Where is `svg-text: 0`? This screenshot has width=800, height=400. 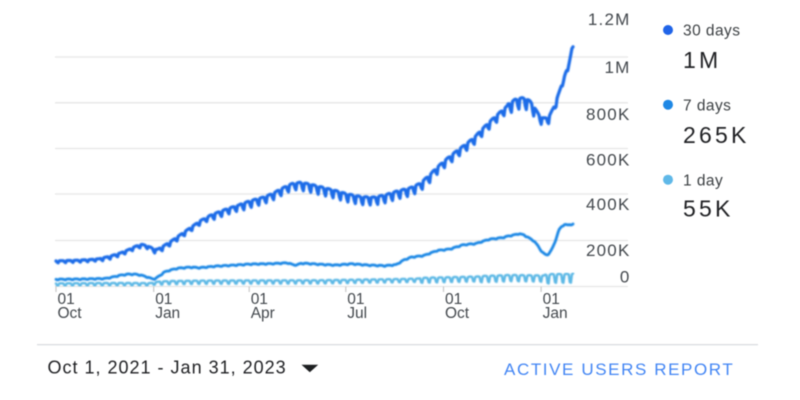 svg-text: 0 is located at coordinates (625, 276).